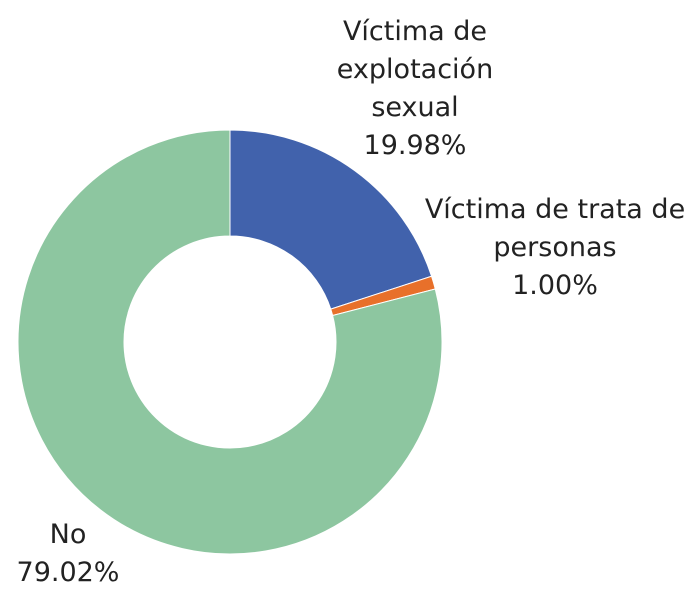 This screenshot has width=686, height=592. Describe the element at coordinates (415, 145) in the screenshot. I see `value-label: 19.98%` at that location.